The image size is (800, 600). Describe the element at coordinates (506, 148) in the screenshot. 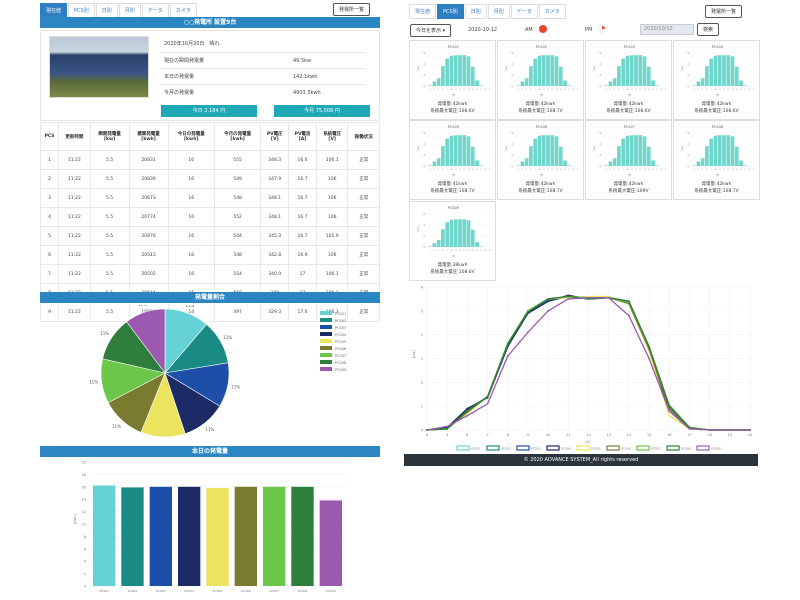

I see `y-label: [kw]` at that location.